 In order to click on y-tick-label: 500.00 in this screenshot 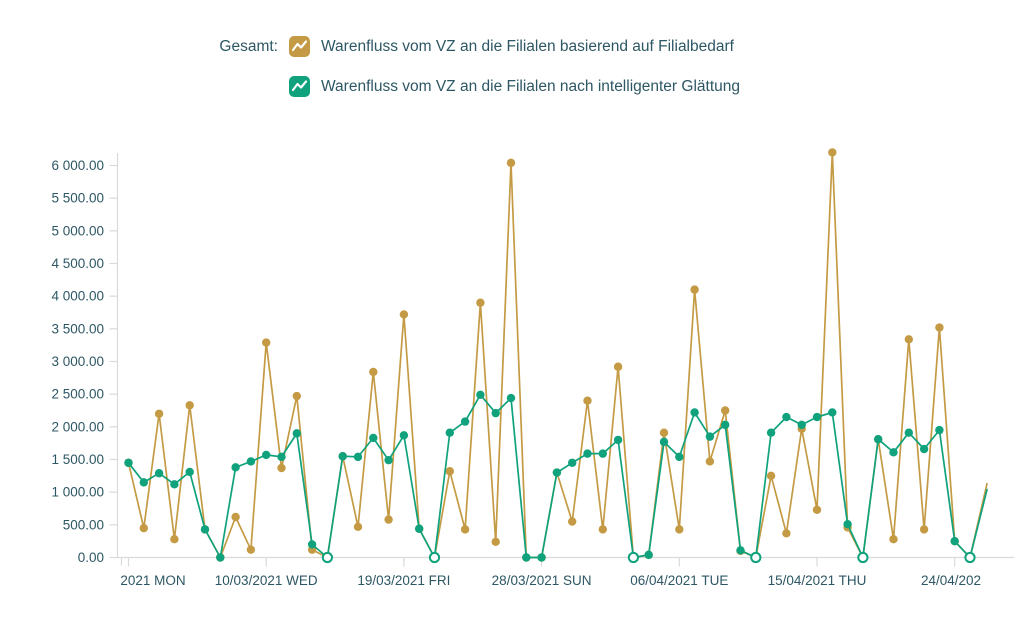, I will do `click(83, 524)`.